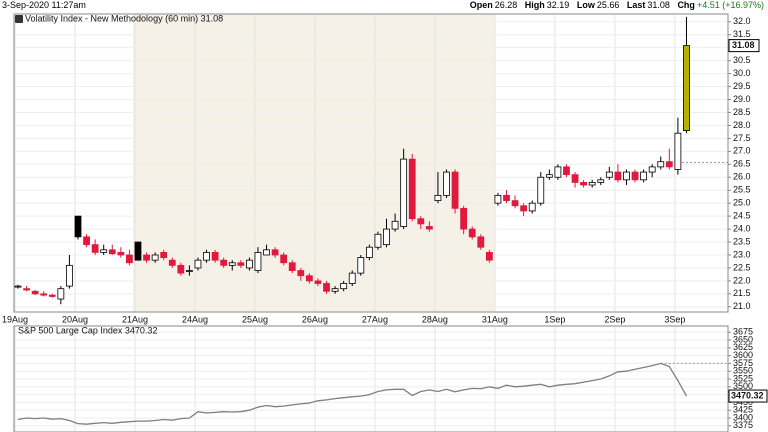  Describe the element at coordinates (195, 319) in the screenshot. I see `x-tick-label: 24Aug` at that location.